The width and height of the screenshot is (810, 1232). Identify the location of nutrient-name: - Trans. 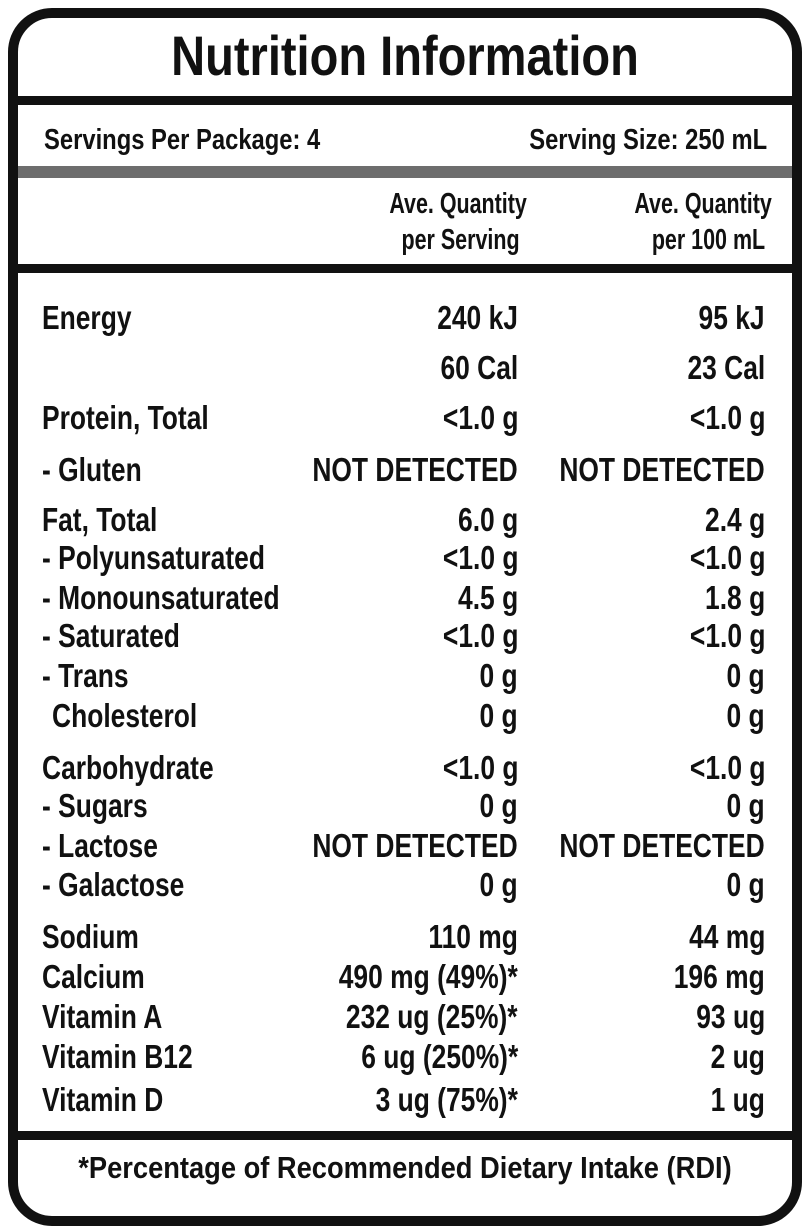
(85, 675).